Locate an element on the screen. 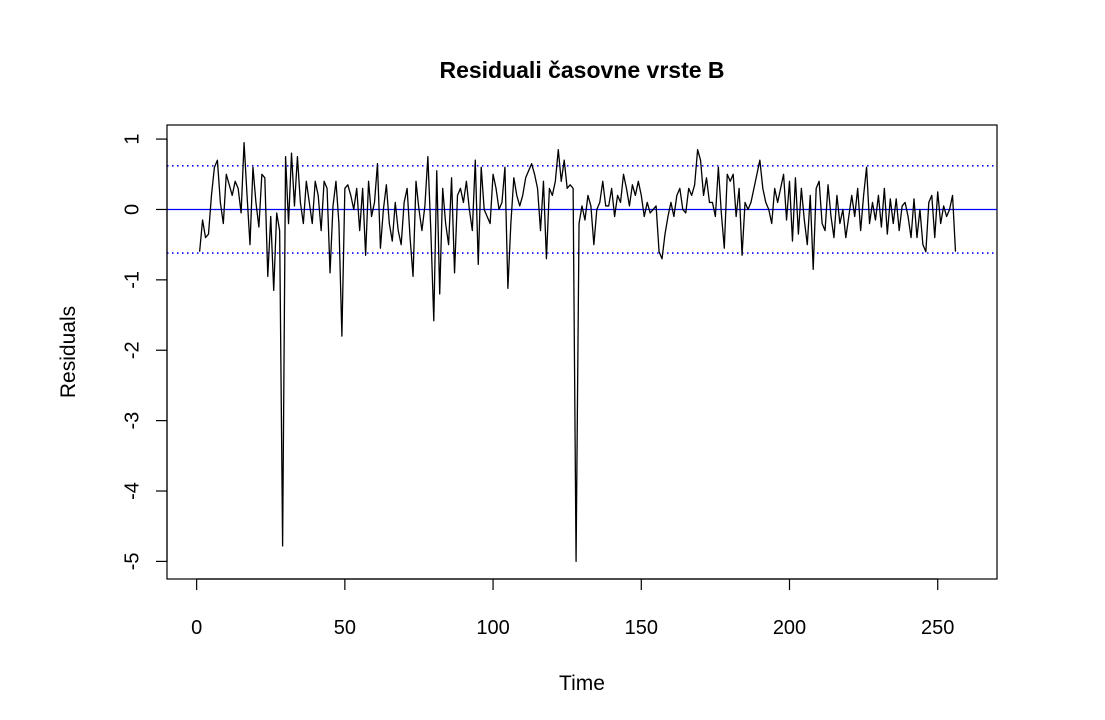 The image size is (1105, 720). y-tick-label: 1 is located at coordinates (132, 139).